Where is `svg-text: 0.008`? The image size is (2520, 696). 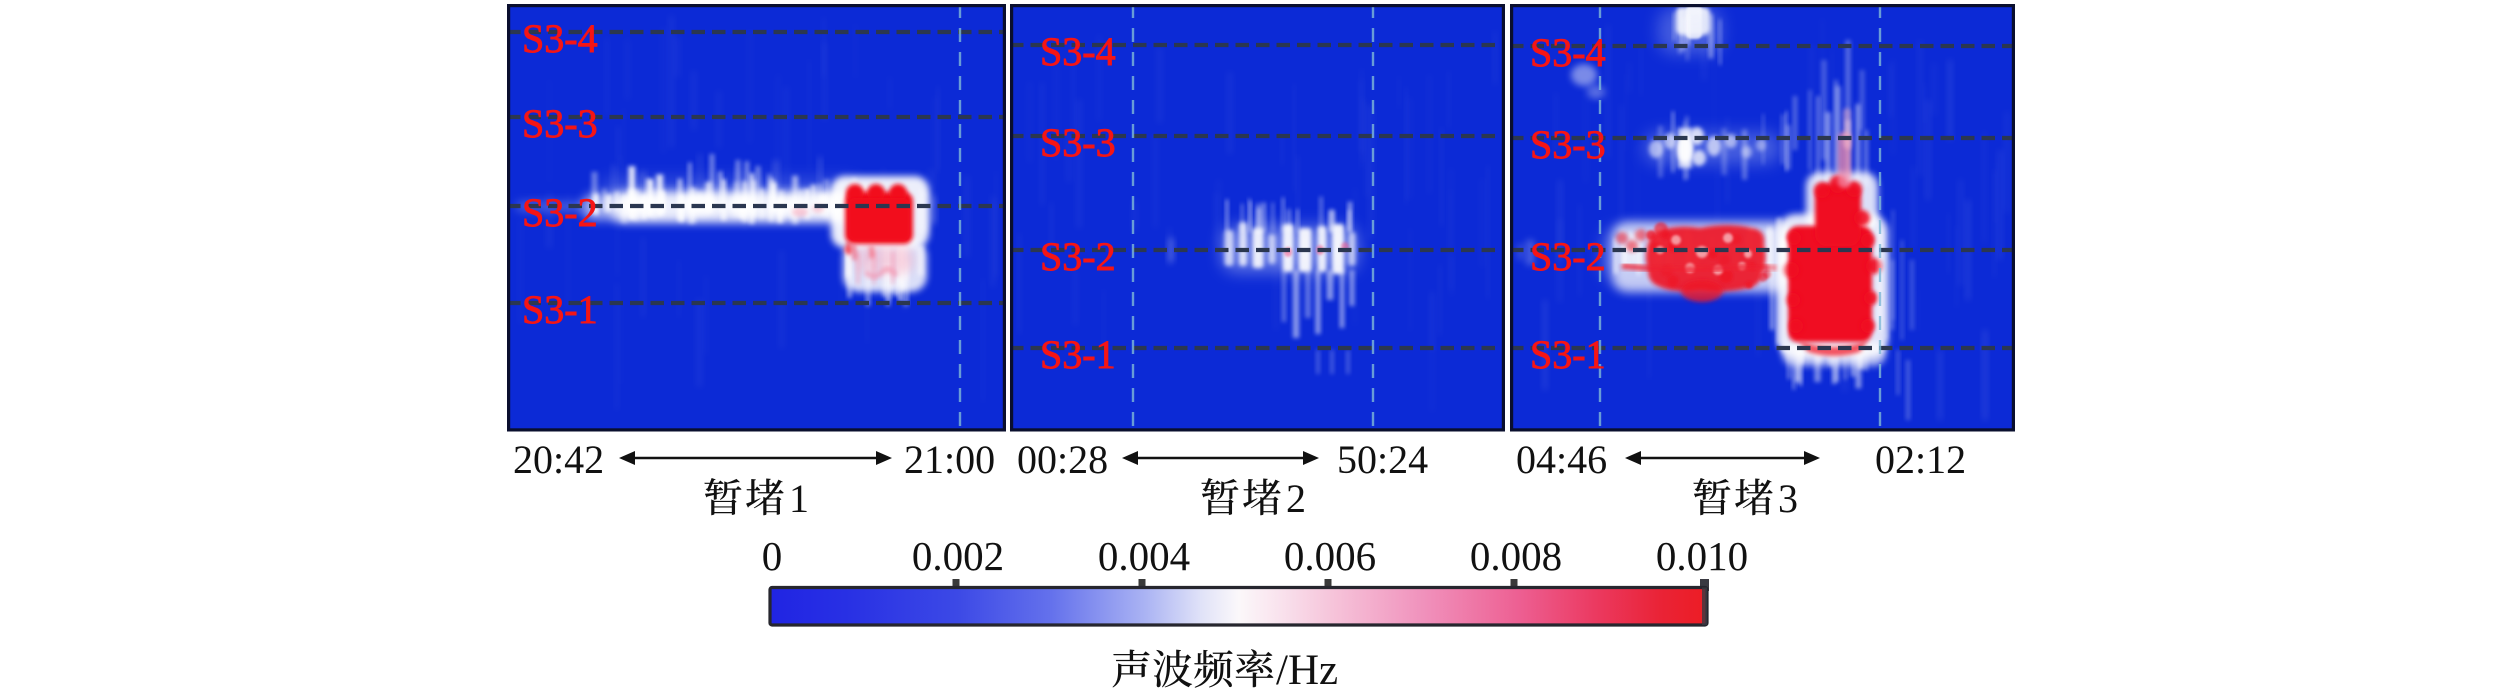
svg-text: 0.008 is located at coordinates (1516, 556).